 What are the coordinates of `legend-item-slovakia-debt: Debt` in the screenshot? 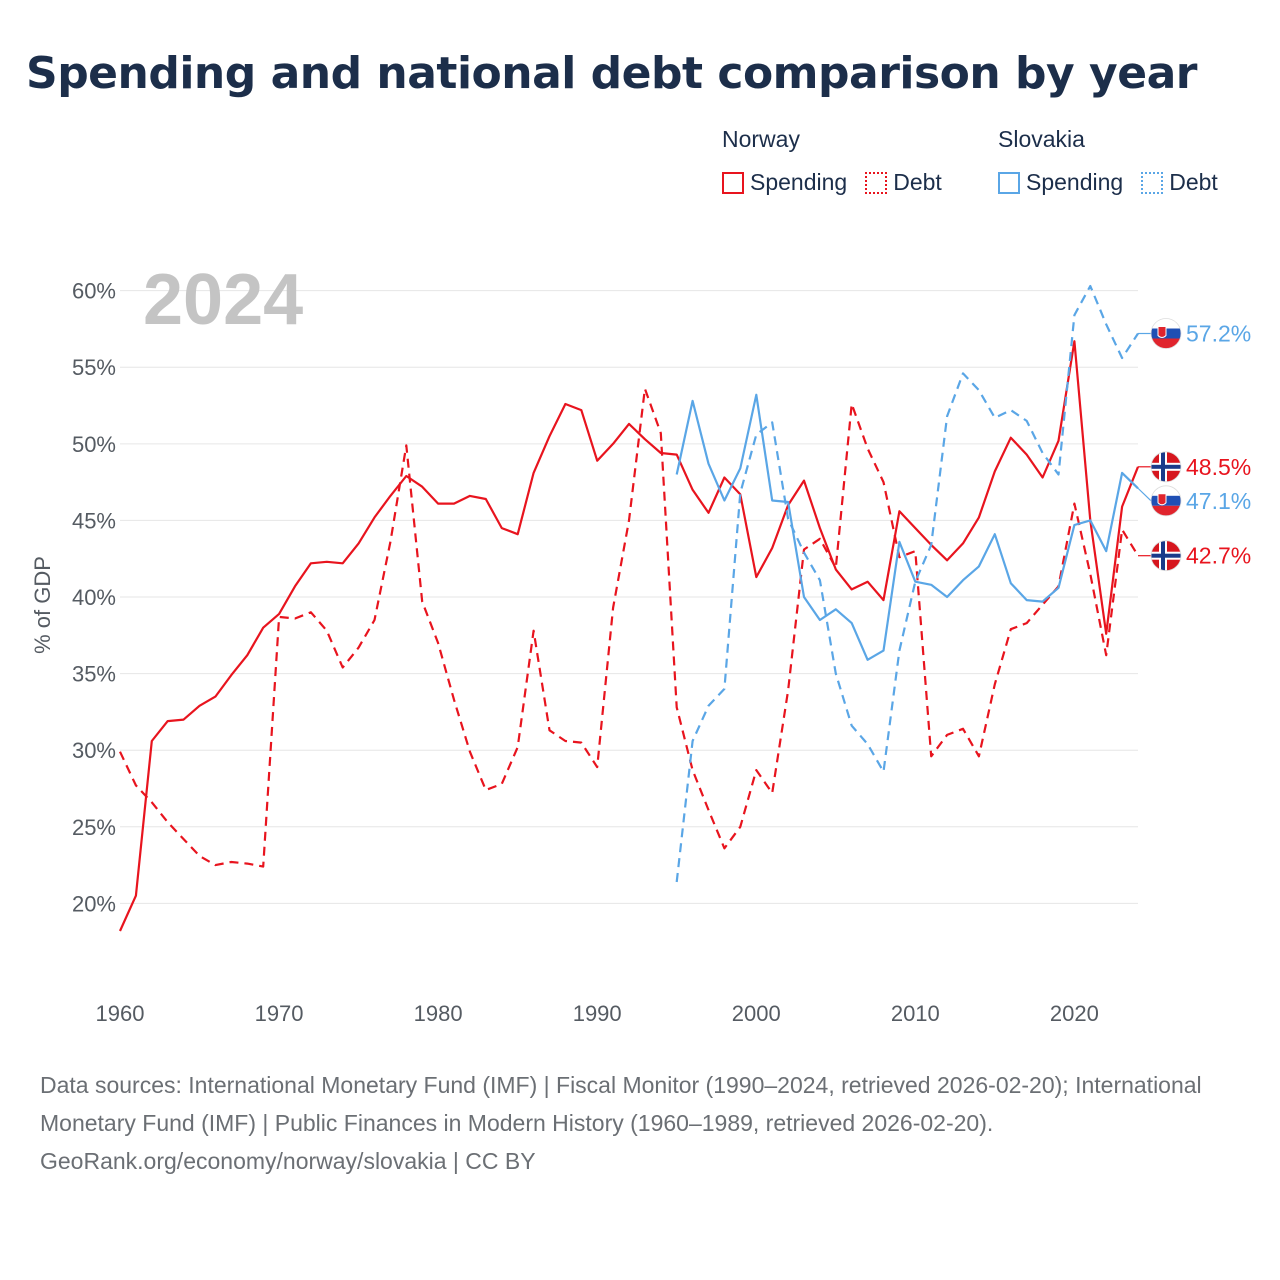 It's located at (1179, 182).